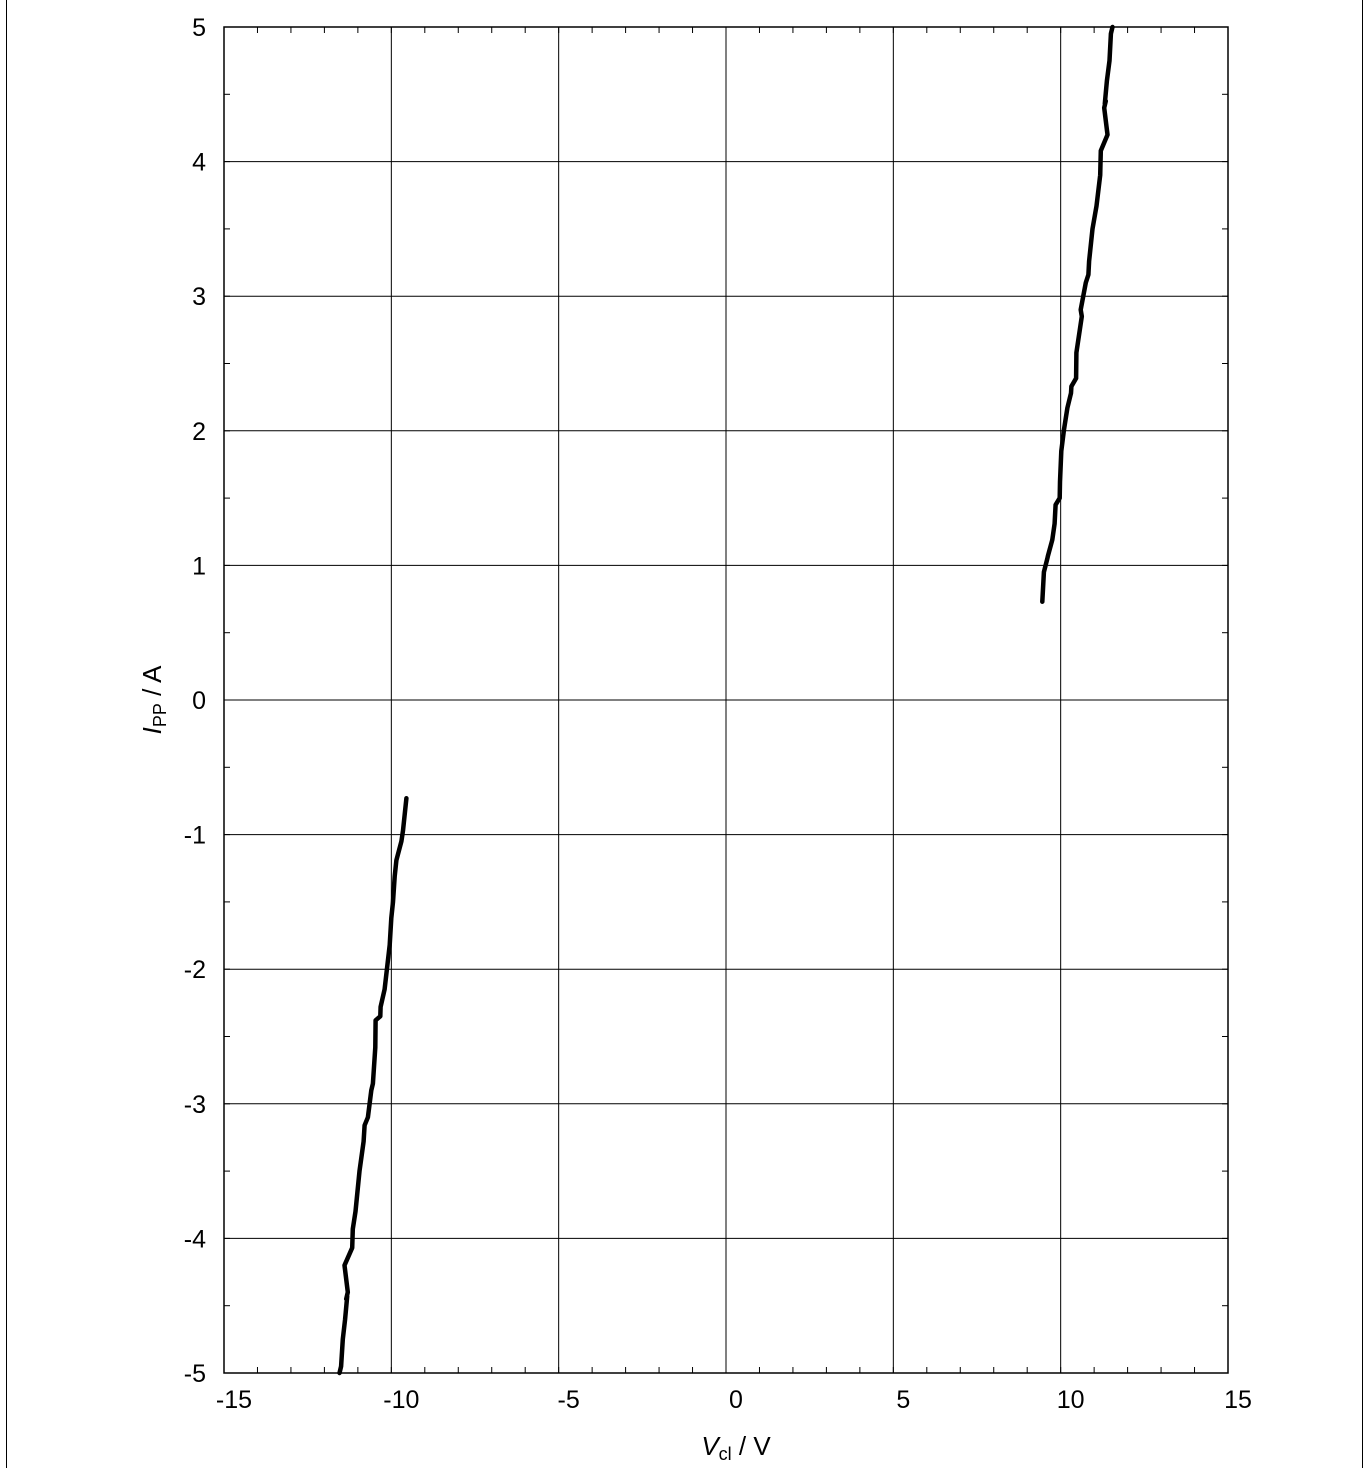 This screenshot has height=1470, width=1371. Describe the element at coordinates (195, 836) in the screenshot. I see `y-tick-label: -1` at that location.